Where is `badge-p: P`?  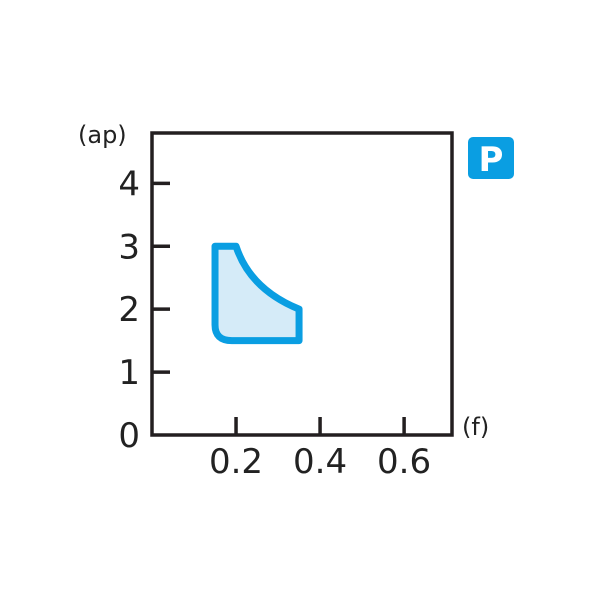
badge-p: P is located at coordinates (491, 158).